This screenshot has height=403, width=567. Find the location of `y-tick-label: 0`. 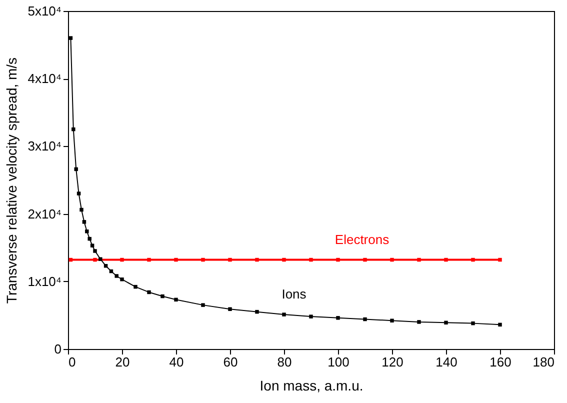

y-tick-label: 0 is located at coordinates (58, 349).